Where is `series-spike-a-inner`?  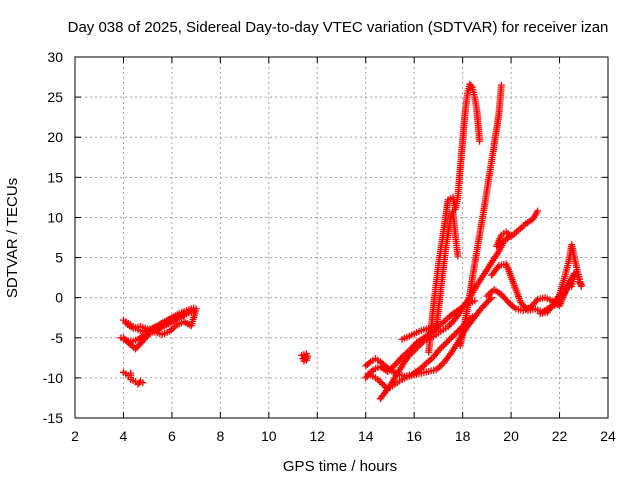 series-spike-a-inner is located at coordinates (447, 270).